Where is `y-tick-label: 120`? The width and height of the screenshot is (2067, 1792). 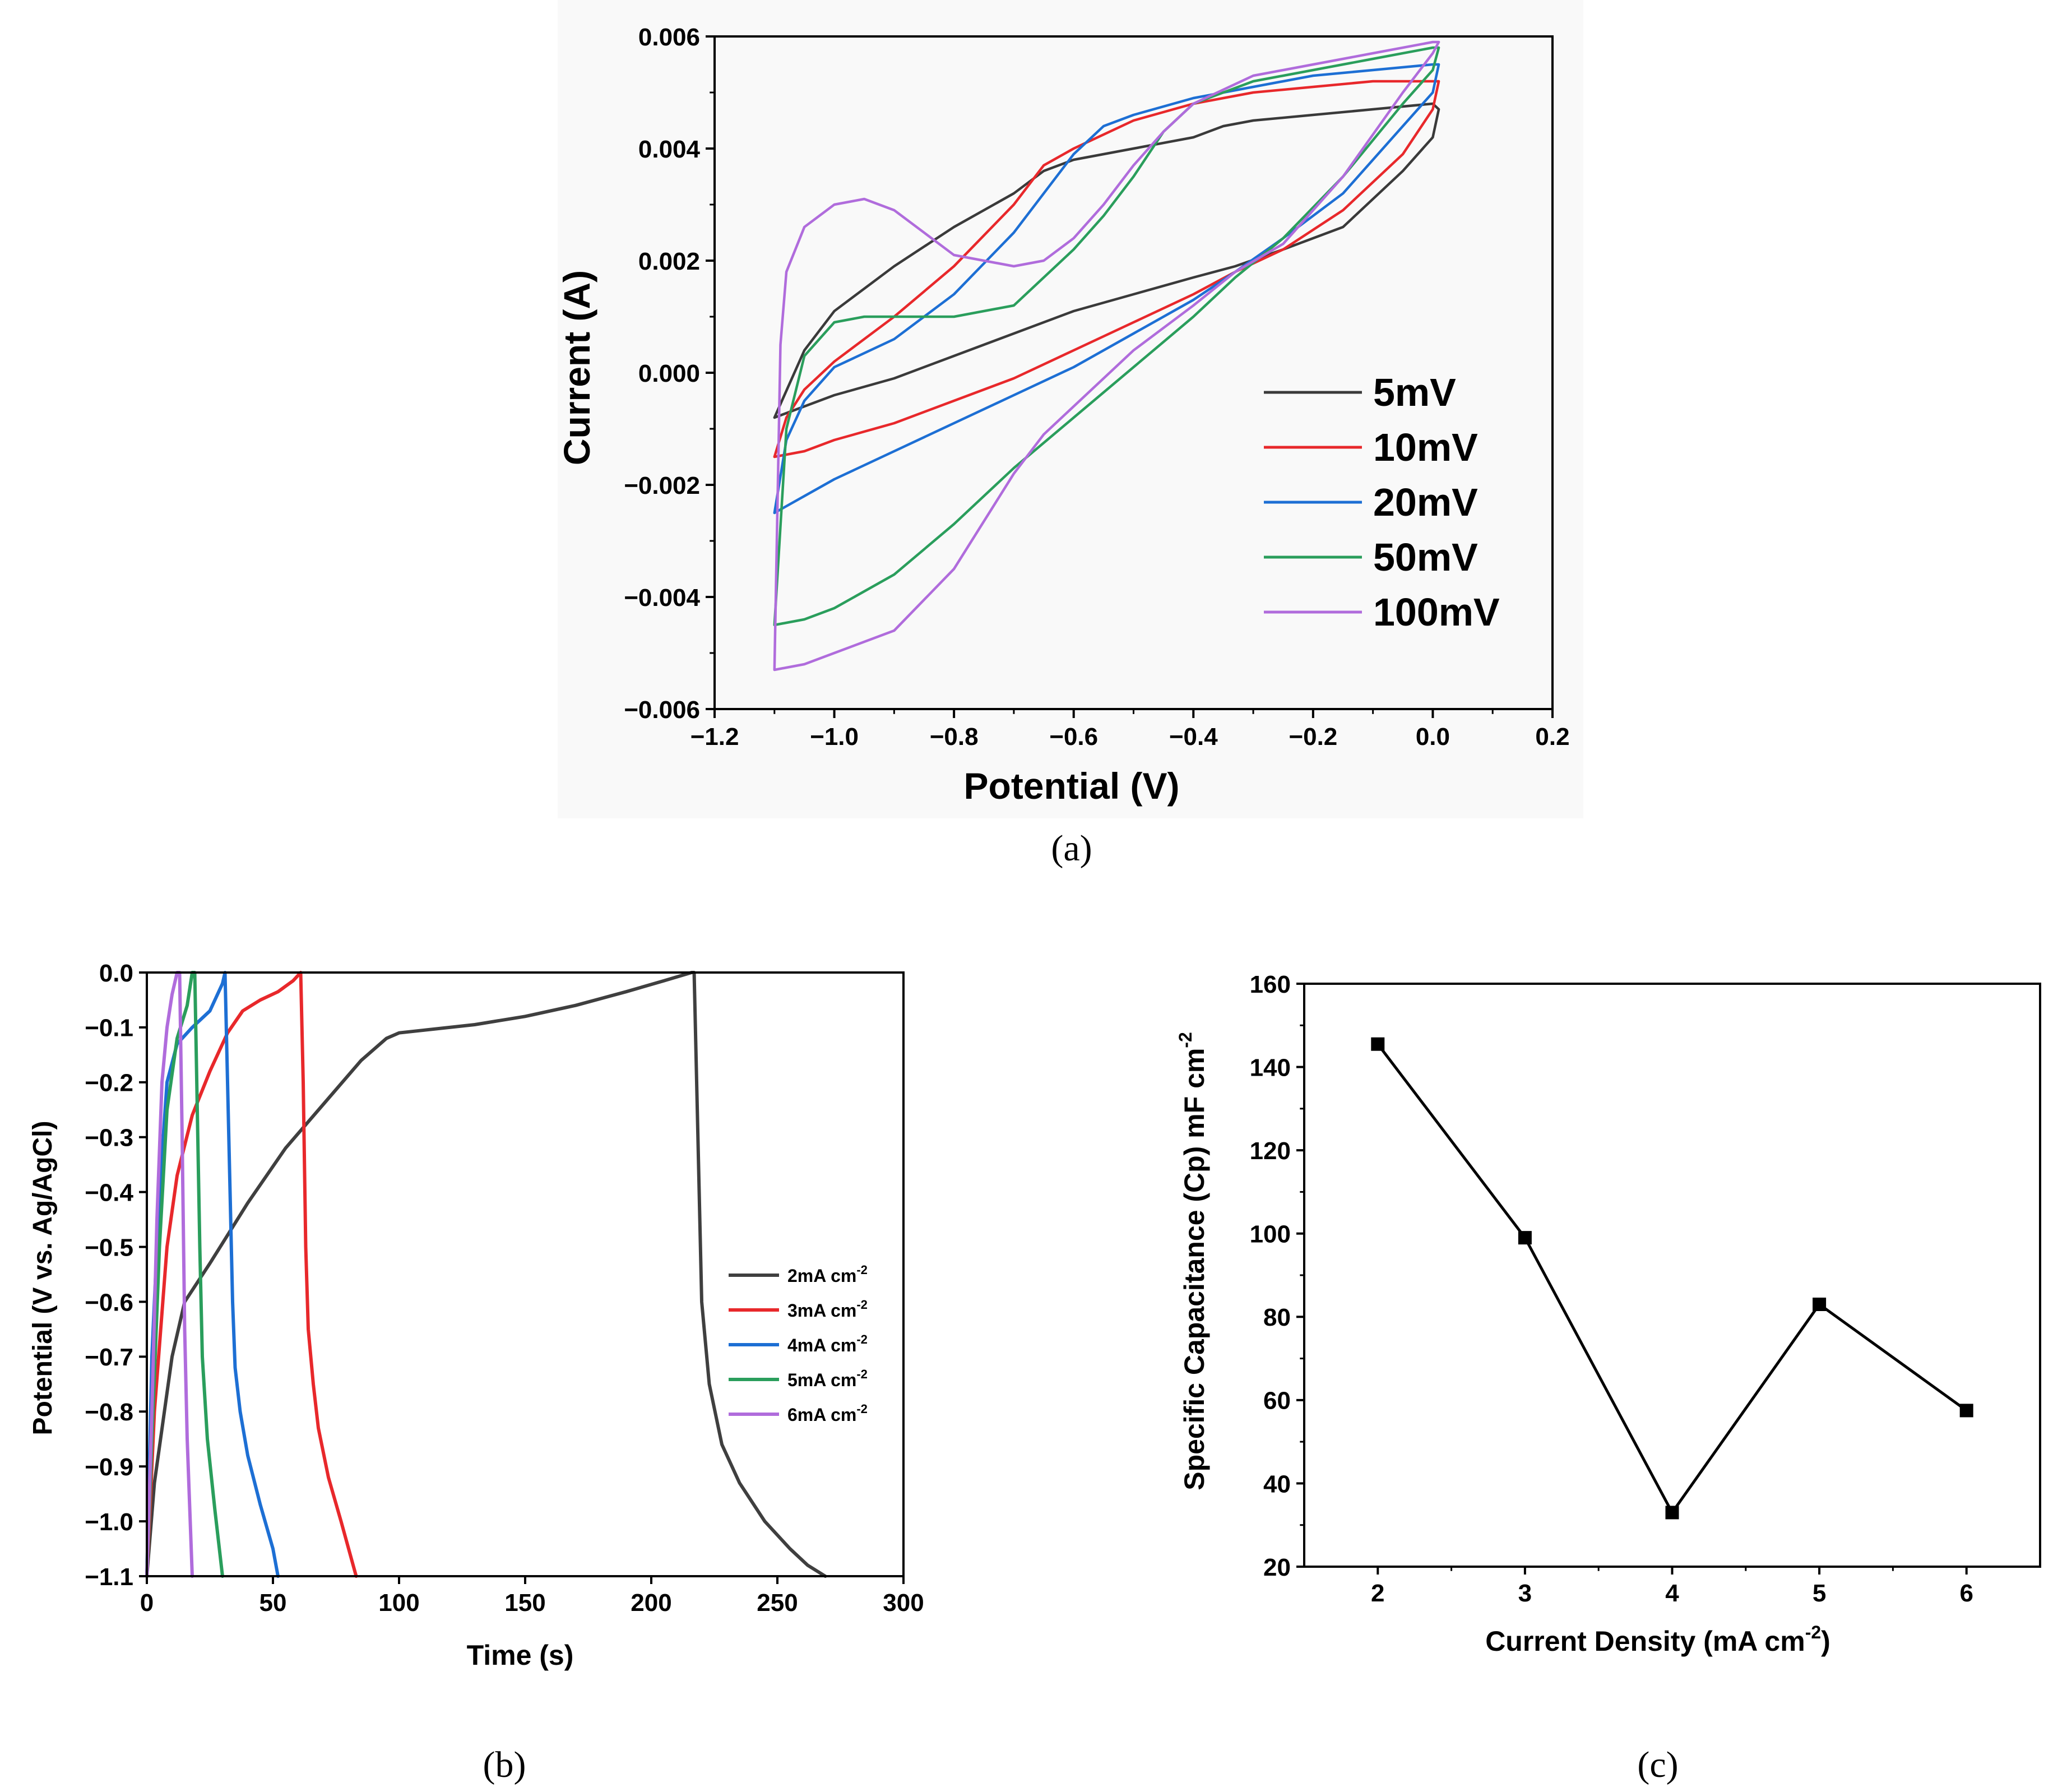 y-tick-label: 120 is located at coordinates (1271, 1151).